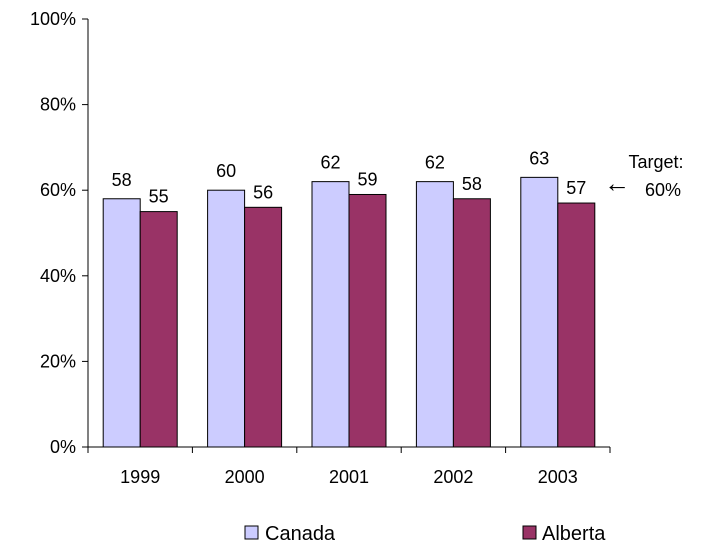 The image size is (713, 544). I want to click on target-label: Target:, so click(655, 162).